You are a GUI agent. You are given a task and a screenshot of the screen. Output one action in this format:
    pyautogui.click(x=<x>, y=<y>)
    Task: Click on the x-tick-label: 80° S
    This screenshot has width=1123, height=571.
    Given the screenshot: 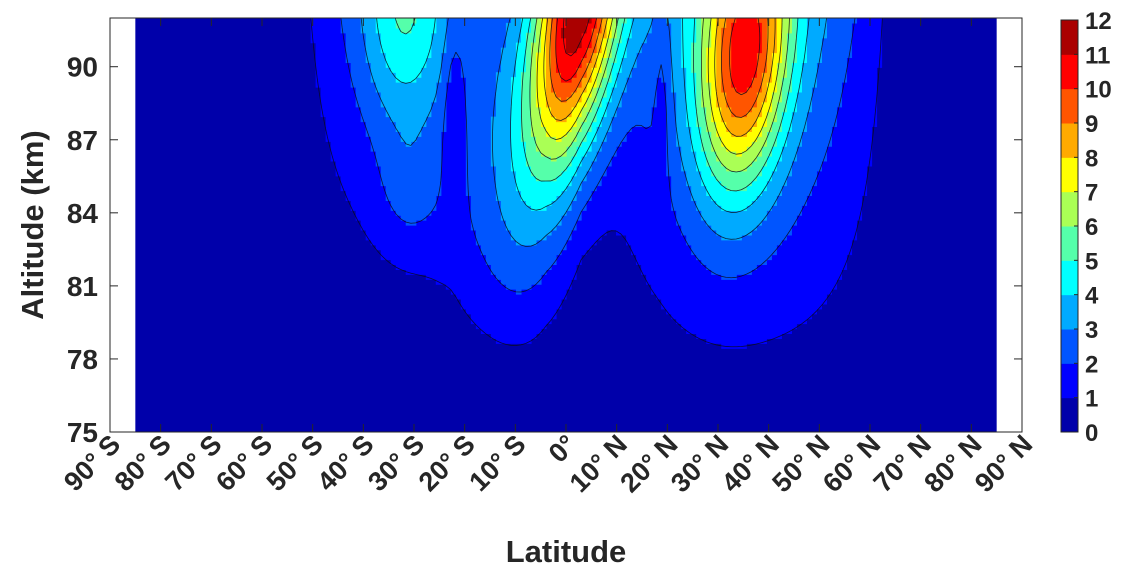 What is the action you would take?
    pyautogui.click(x=143, y=463)
    